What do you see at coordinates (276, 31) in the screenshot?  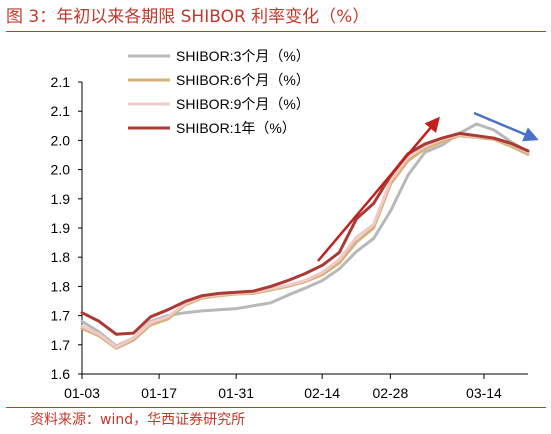 I see `title-divider` at bounding box center [276, 31].